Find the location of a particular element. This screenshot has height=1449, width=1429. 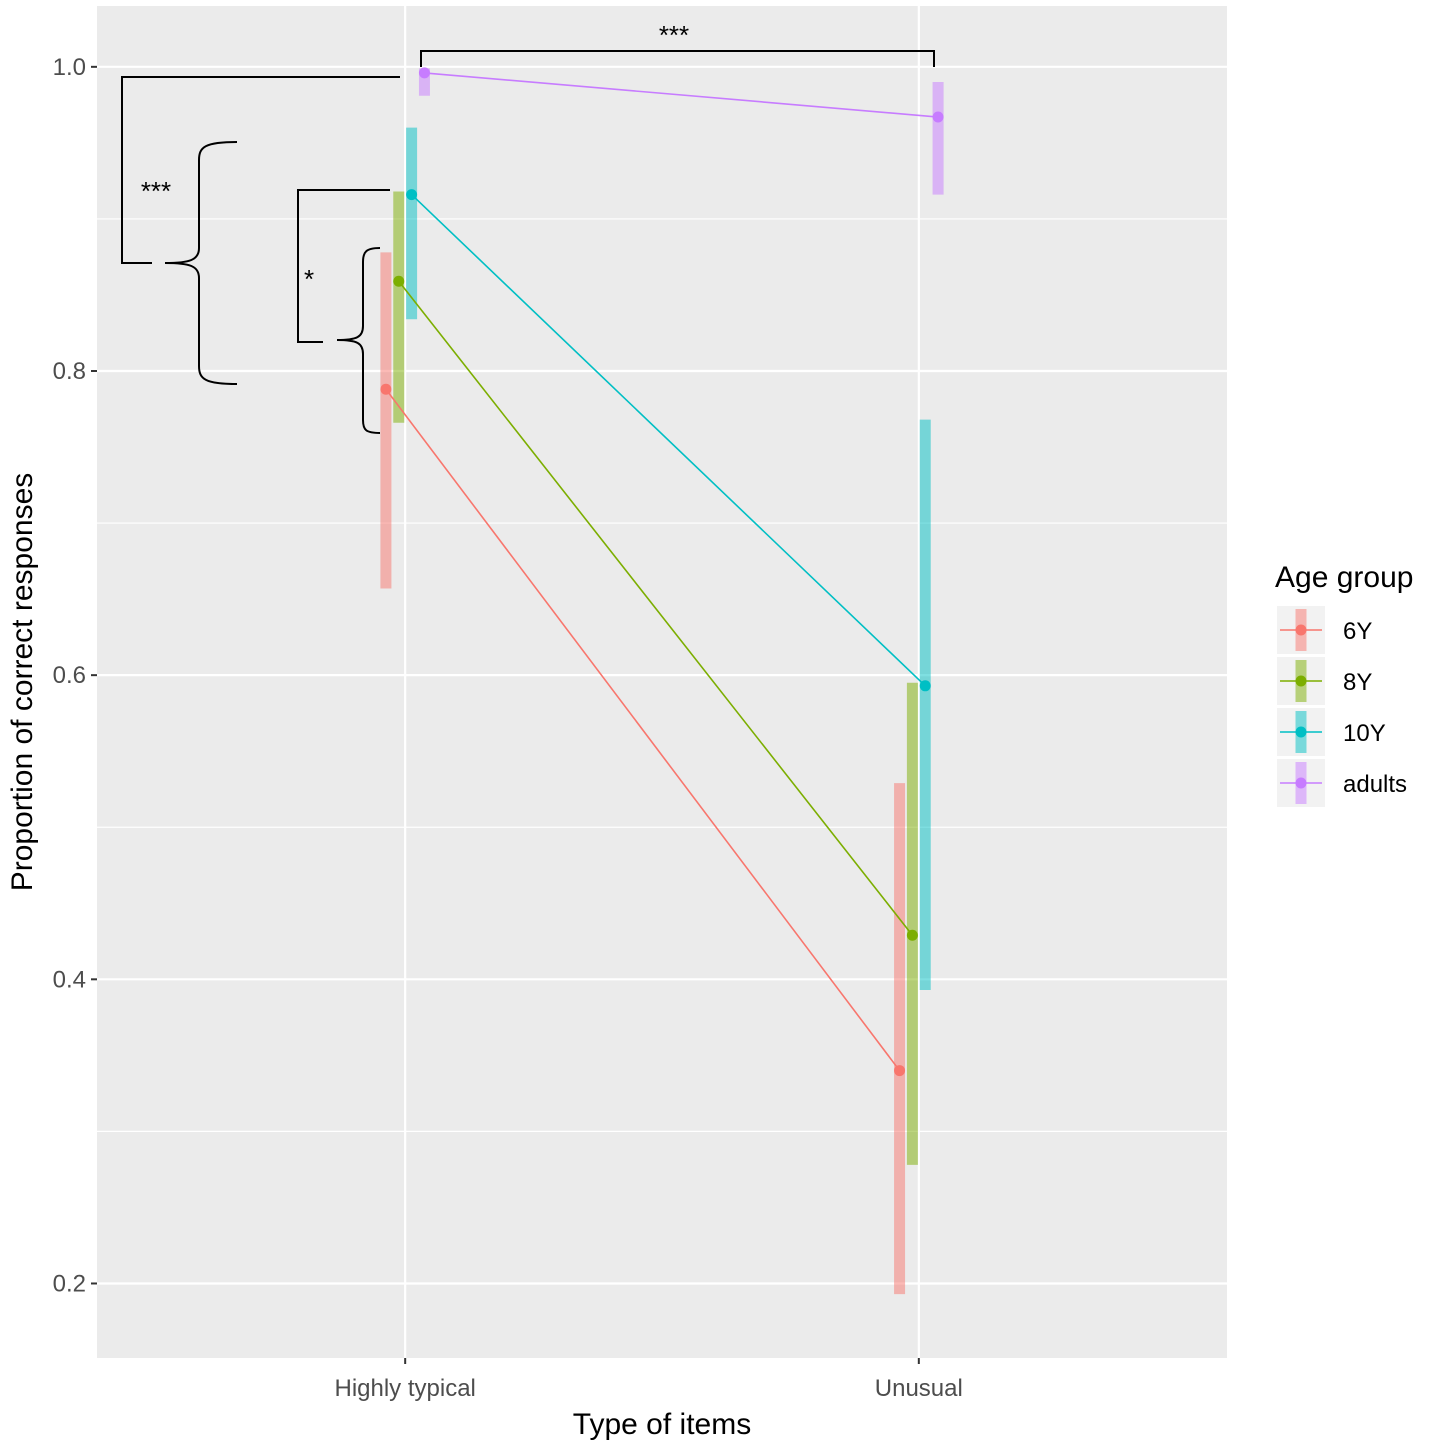

legend-label-adults: adults is located at coordinates (1375, 784).